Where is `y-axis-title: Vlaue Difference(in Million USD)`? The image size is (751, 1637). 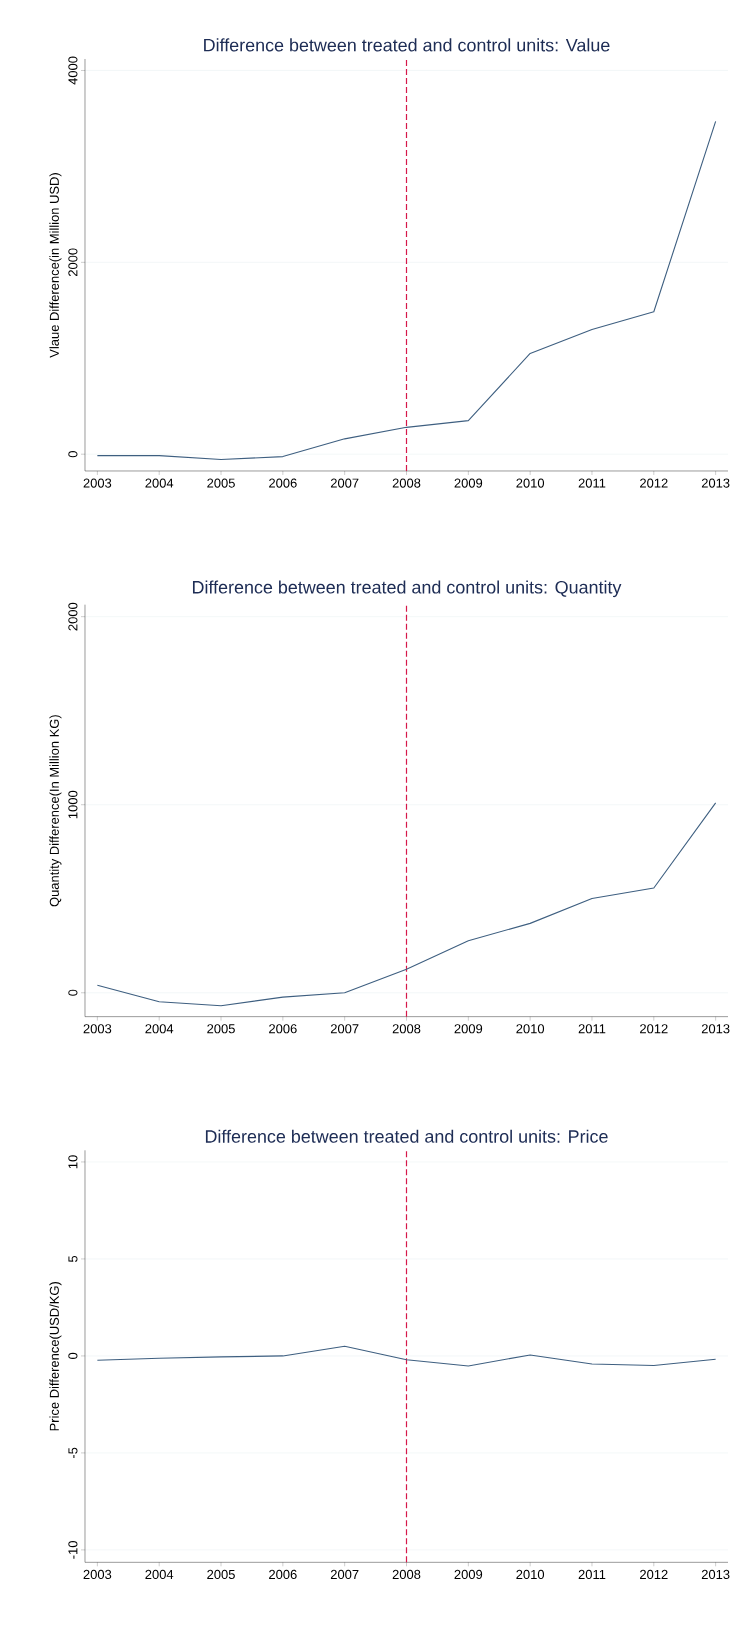
y-axis-title: Vlaue Difference(in Million USD) is located at coordinates (55, 265).